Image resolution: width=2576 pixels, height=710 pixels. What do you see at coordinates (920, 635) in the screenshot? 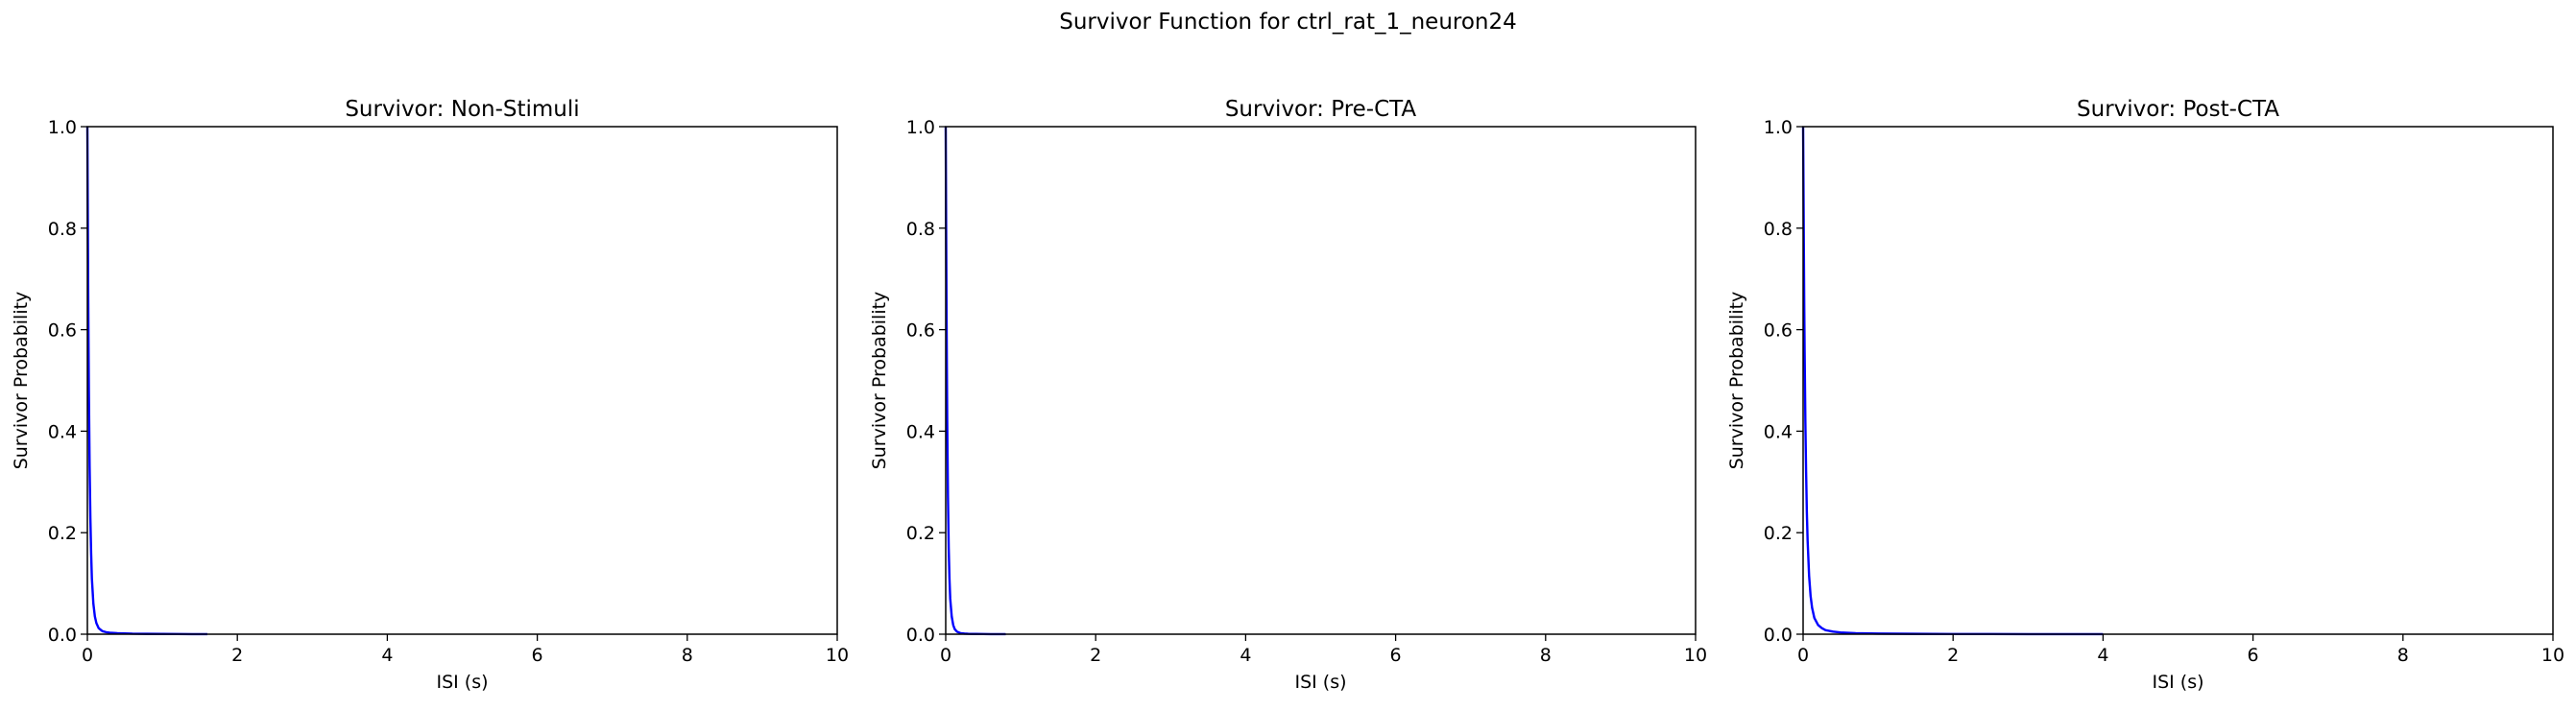
I see `panel-2-y-tick-label: 0.0` at bounding box center [920, 635].